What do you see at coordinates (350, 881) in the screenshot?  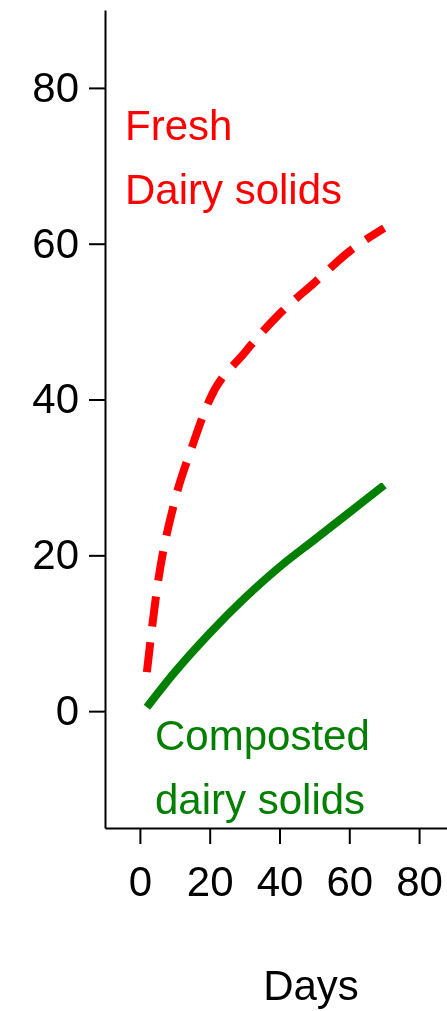 I see `x-tick-label: 60` at bounding box center [350, 881].